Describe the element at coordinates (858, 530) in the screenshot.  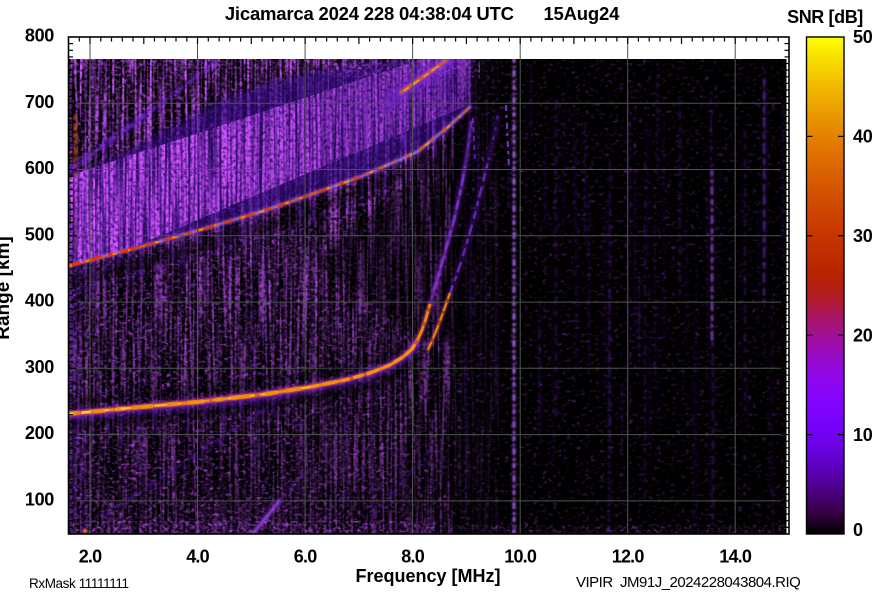
I see `svg-text: 0` at that location.